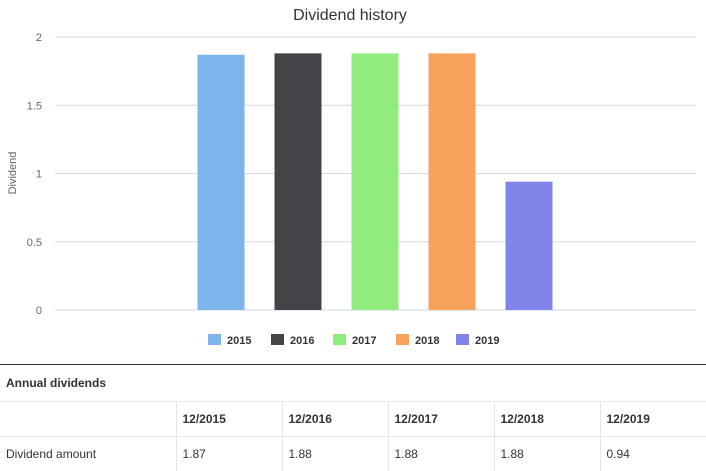 The width and height of the screenshot is (706, 471). Describe the element at coordinates (34, 106) in the screenshot. I see `y-tick-label: 1.5` at that location.